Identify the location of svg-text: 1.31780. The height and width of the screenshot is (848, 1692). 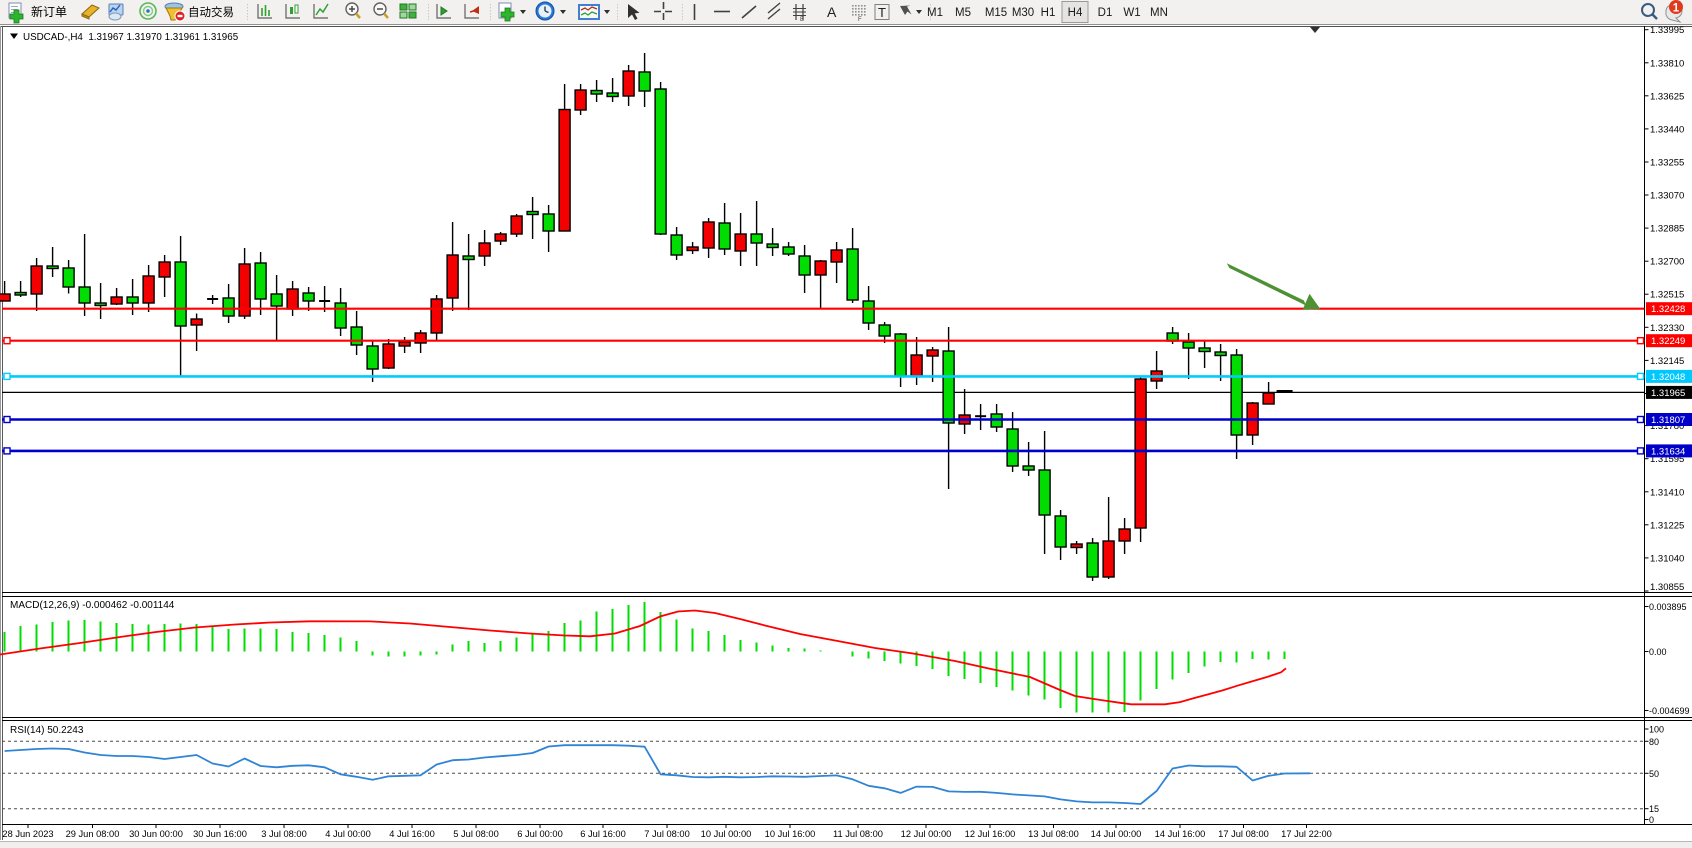
(1667, 426).